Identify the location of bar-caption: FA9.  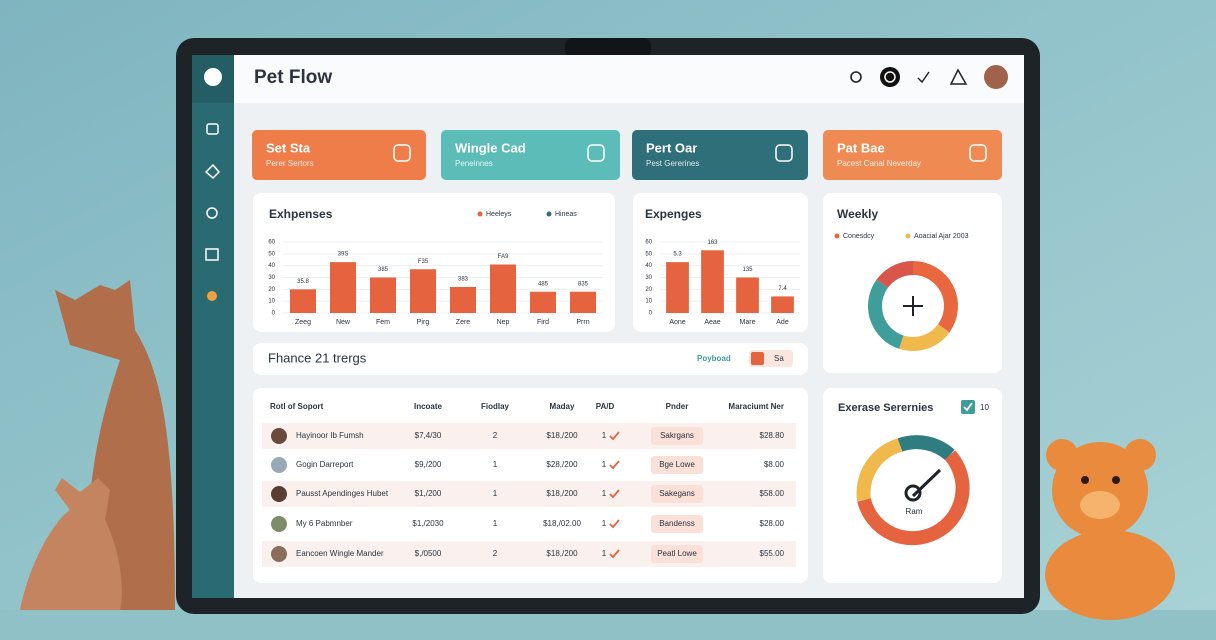
(503, 257).